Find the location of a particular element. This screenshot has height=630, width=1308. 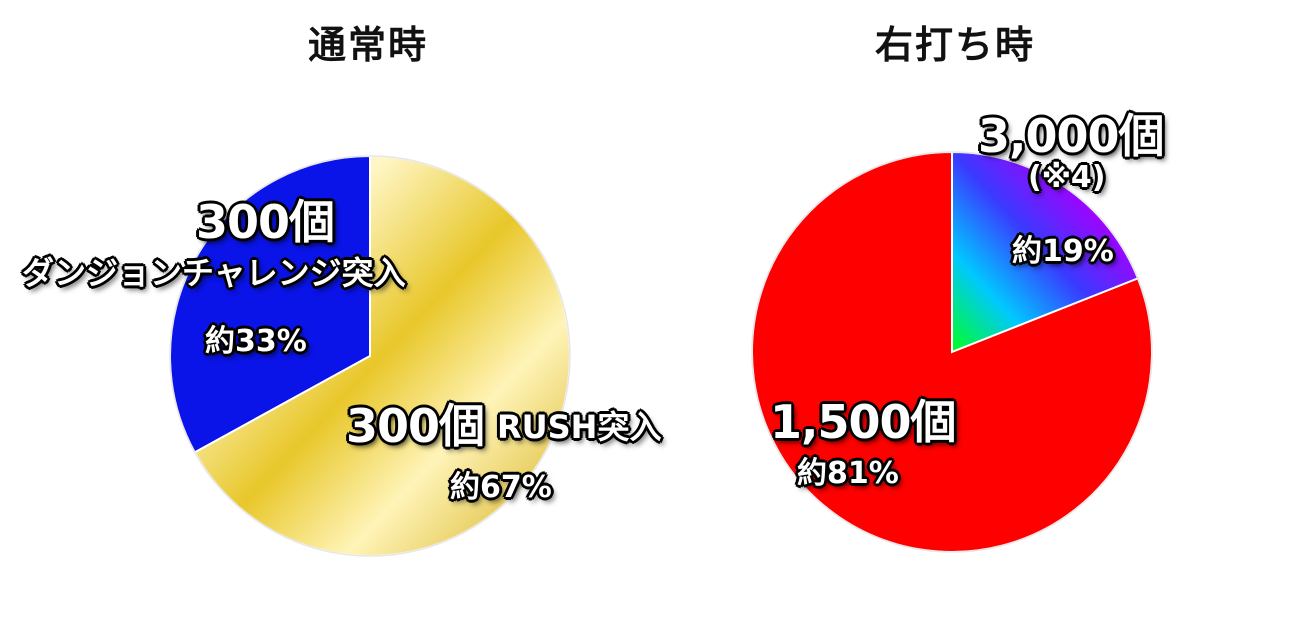

slice-label-value-1500: 1,500個 is located at coordinates (863, 422).